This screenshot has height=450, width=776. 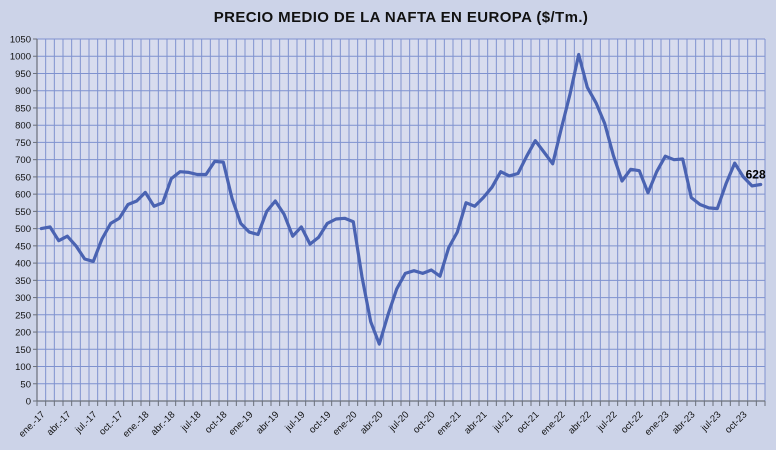 What do you see at coordinates (216, 422) in the screenshot?
I see `x-axis-tick-label: oct-18` at bounding box center [216, 422].